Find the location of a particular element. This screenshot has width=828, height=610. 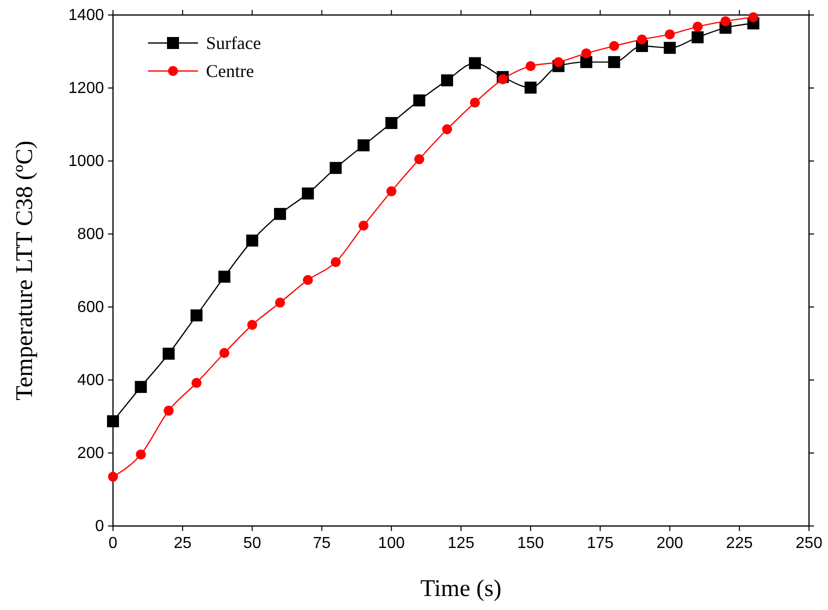

y-tick-label: 800 is located at coordinates (90, 234).